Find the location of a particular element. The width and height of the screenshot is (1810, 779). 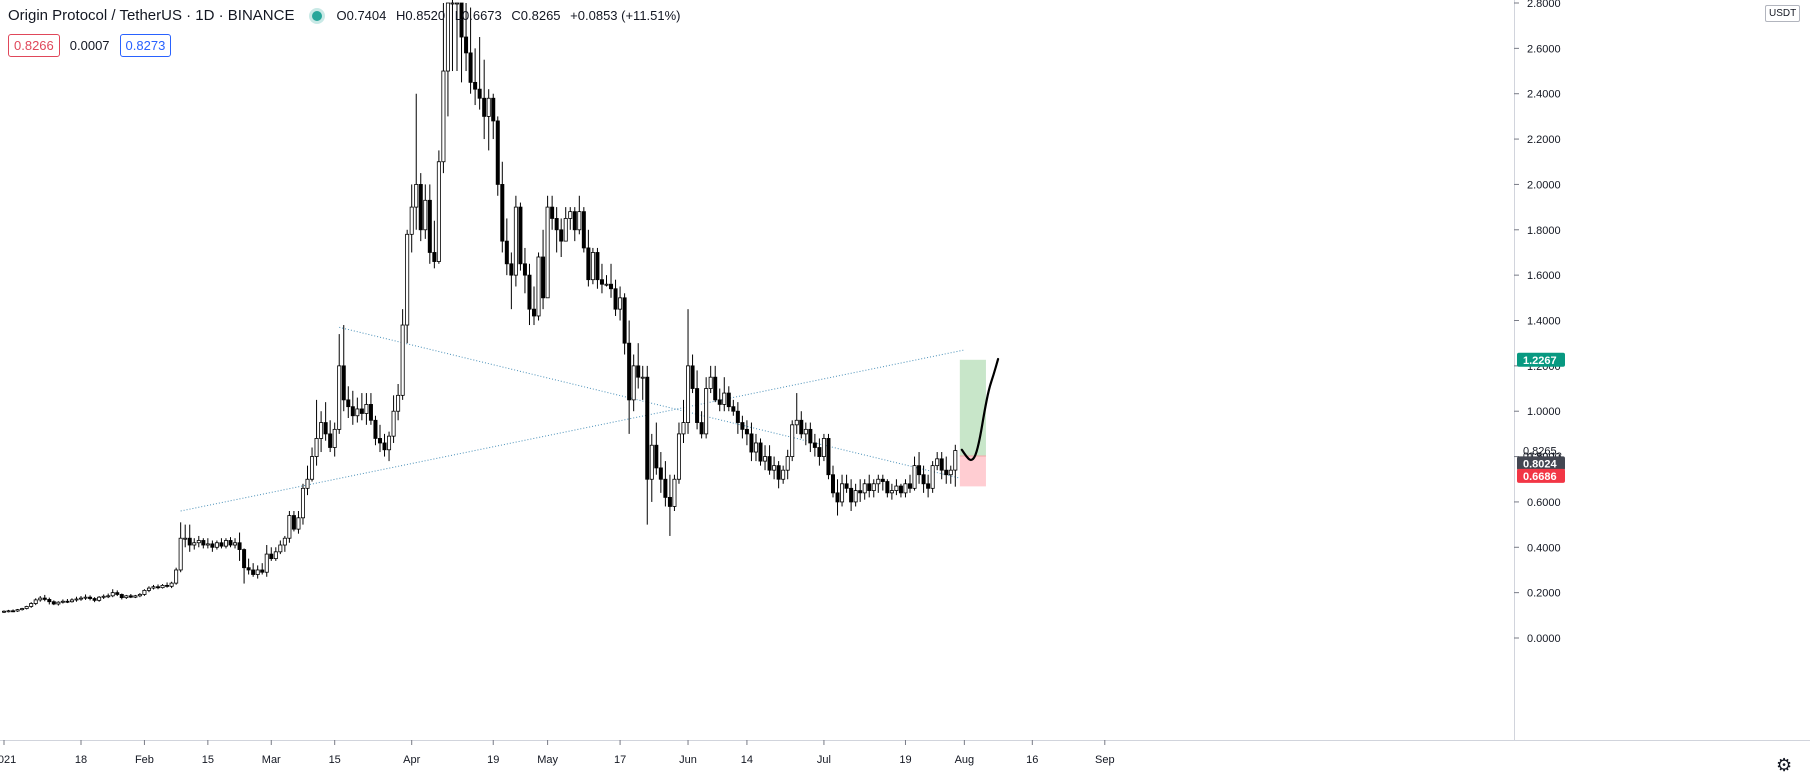

spread-value: 0.0007 is located at coordinates (89, 45).